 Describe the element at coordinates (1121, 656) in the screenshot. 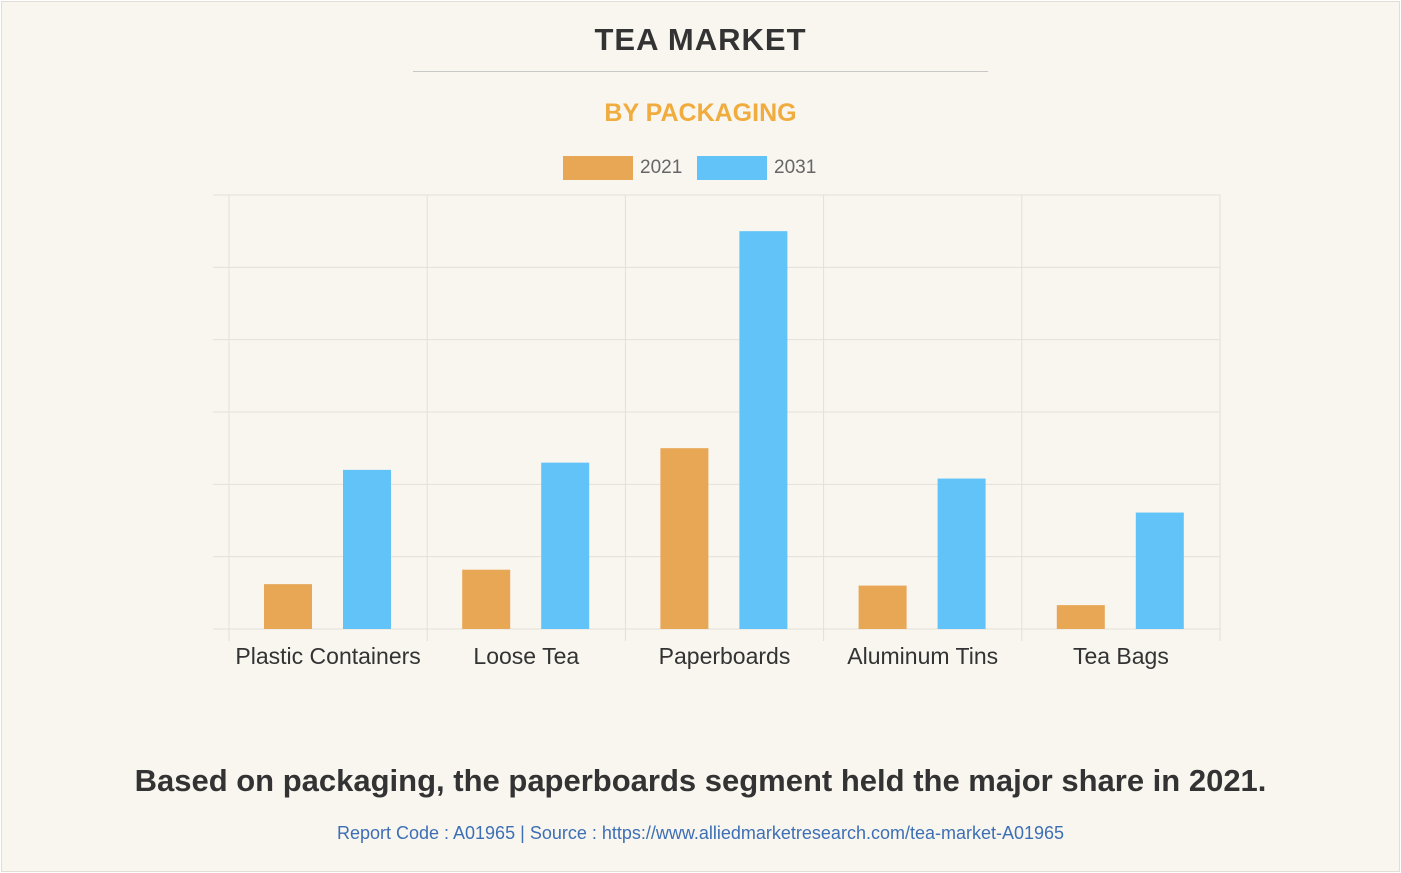

I see `x-tick-label: Tea Bags` at that location.